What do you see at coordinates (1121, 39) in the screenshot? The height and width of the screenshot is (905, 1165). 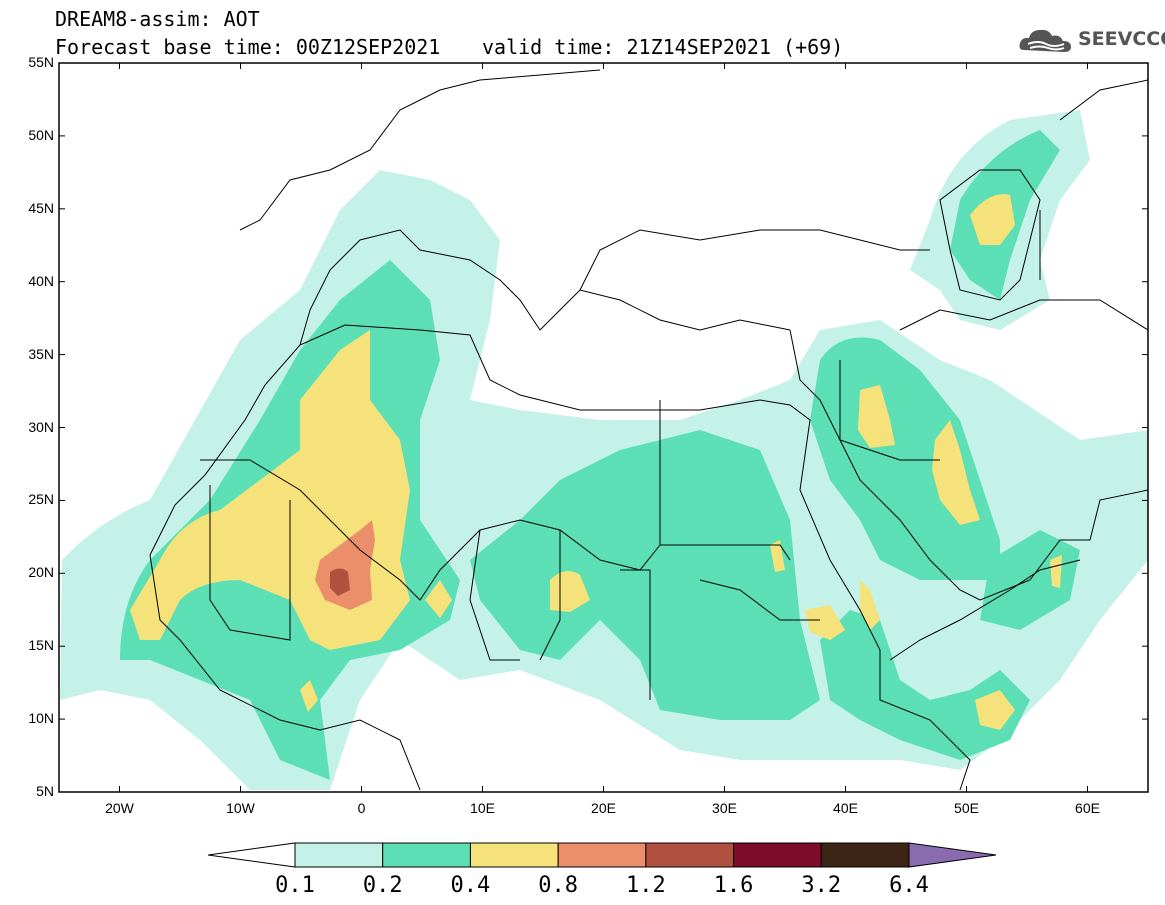 I see `logo-text: SEEVCCC` at bounding box center [1121, 39].